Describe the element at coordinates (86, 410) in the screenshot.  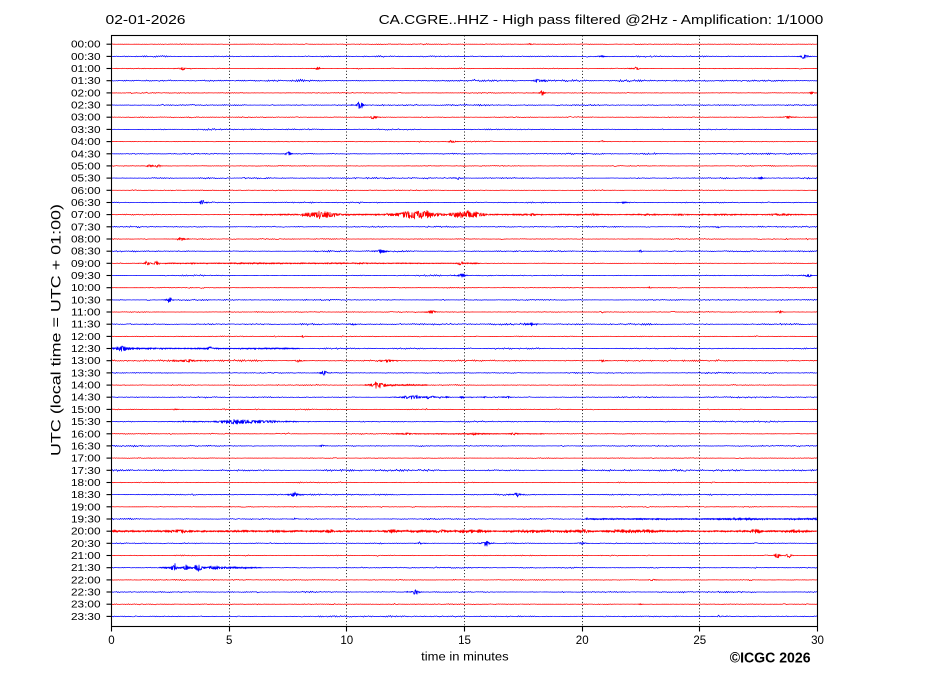
I see `svg-text: 15:00` at that location.